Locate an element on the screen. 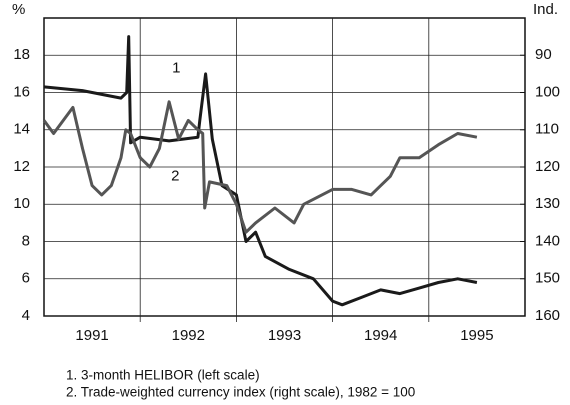 The width and height of the screenshot is (570, 405). x-tick-label: 1991 is located at coordinates (91, 335).